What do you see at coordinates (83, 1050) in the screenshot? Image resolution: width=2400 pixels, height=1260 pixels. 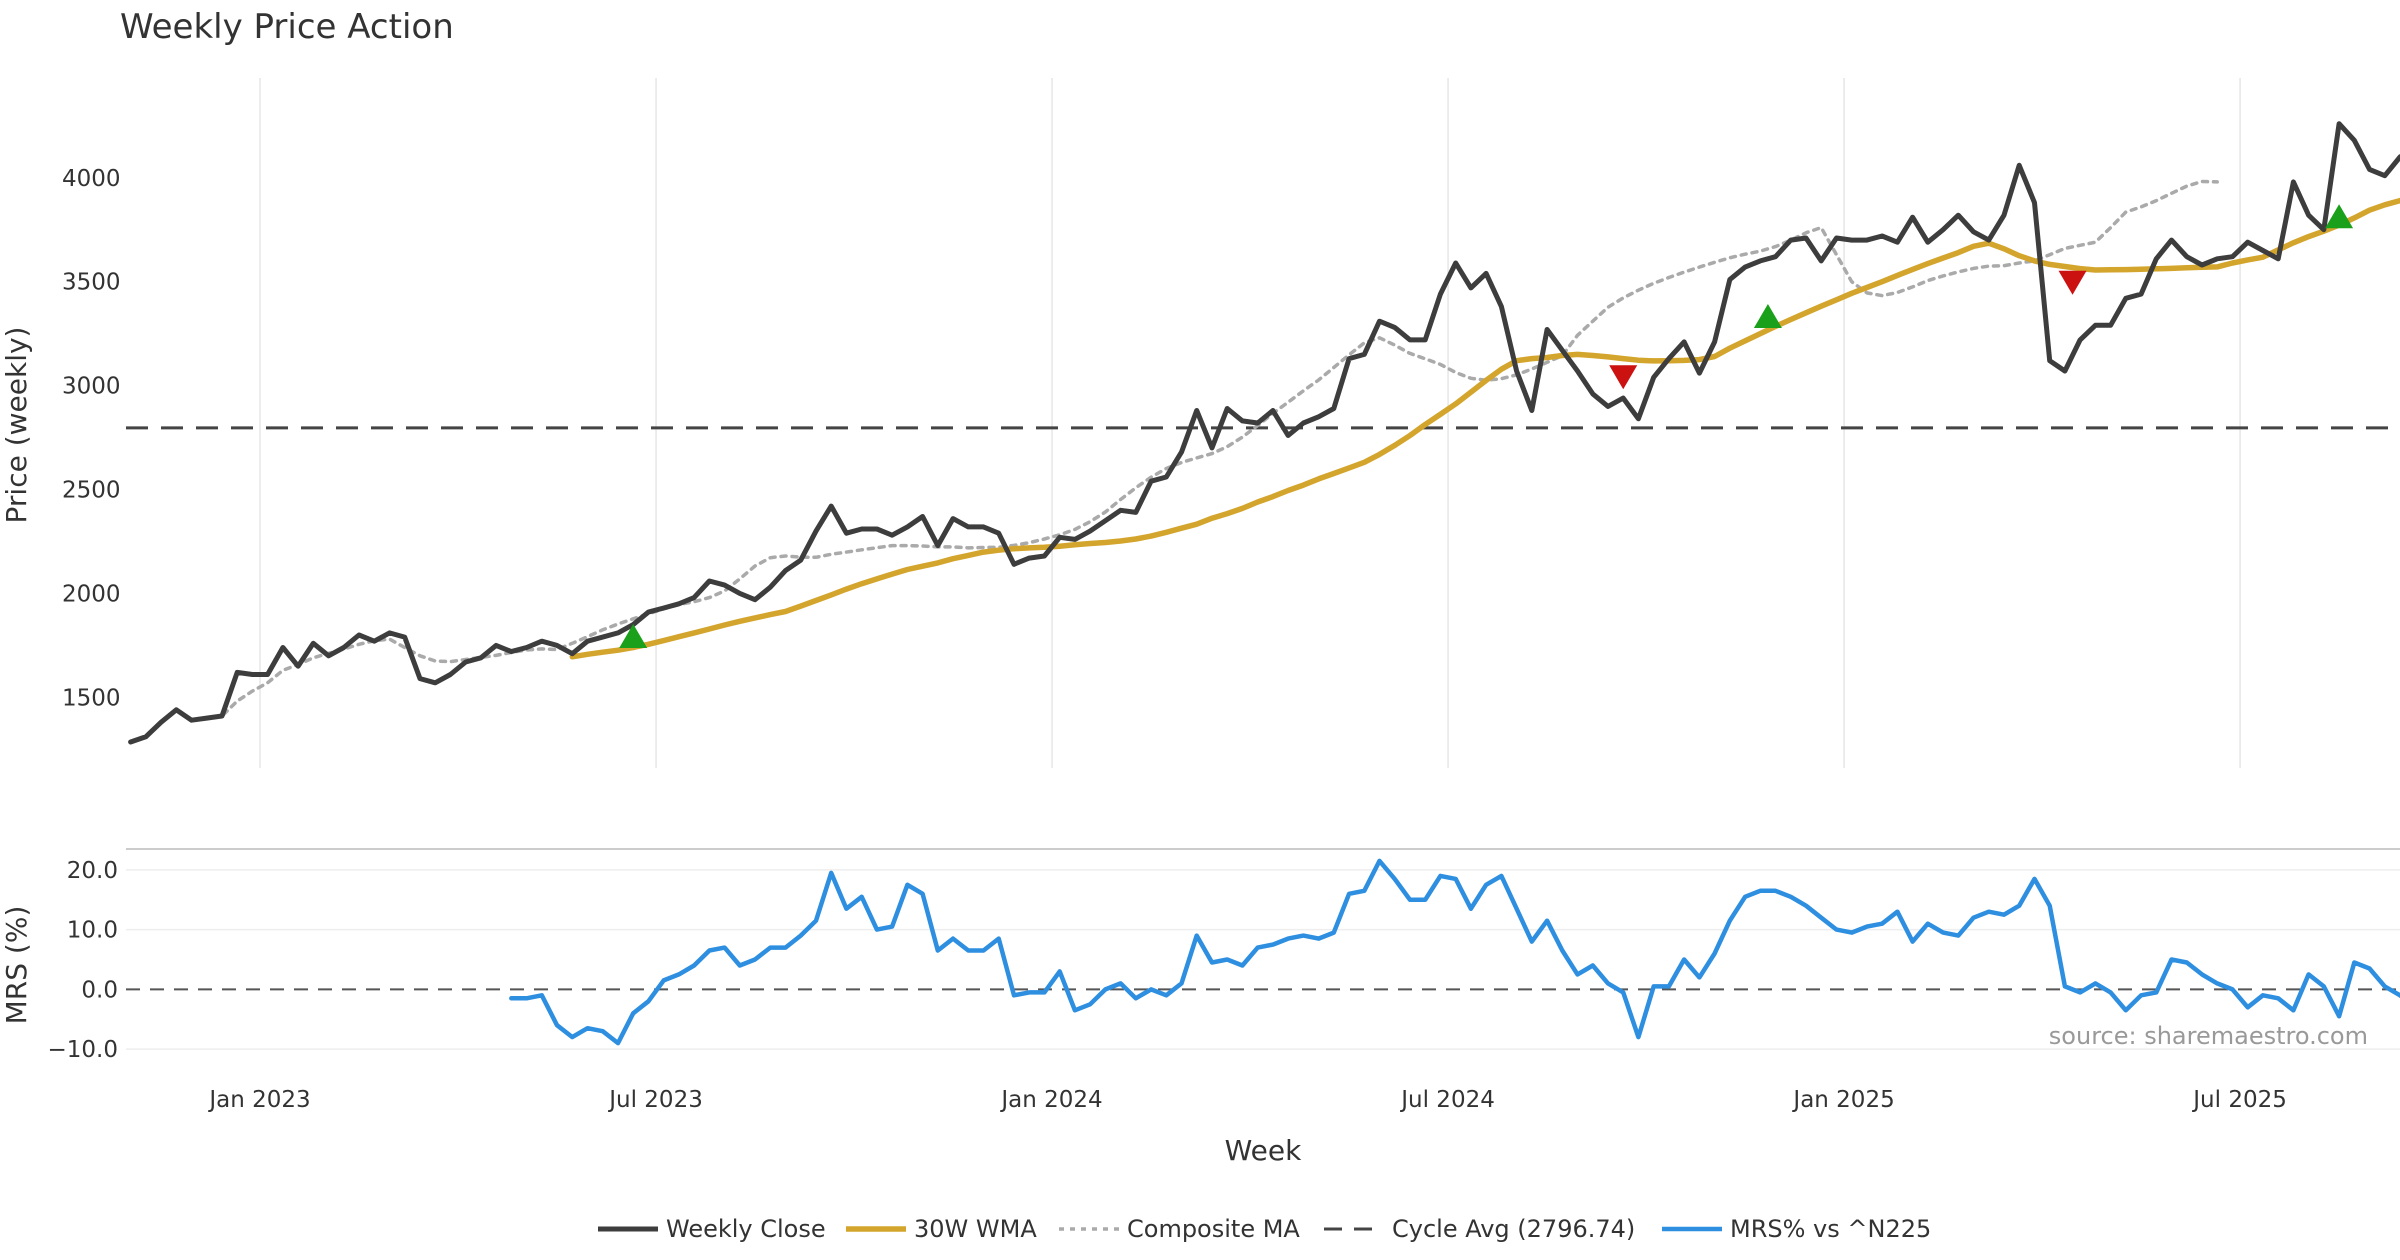 I see `mrs-y-tick-label: −10.0` at bounding box center [83, 1050].